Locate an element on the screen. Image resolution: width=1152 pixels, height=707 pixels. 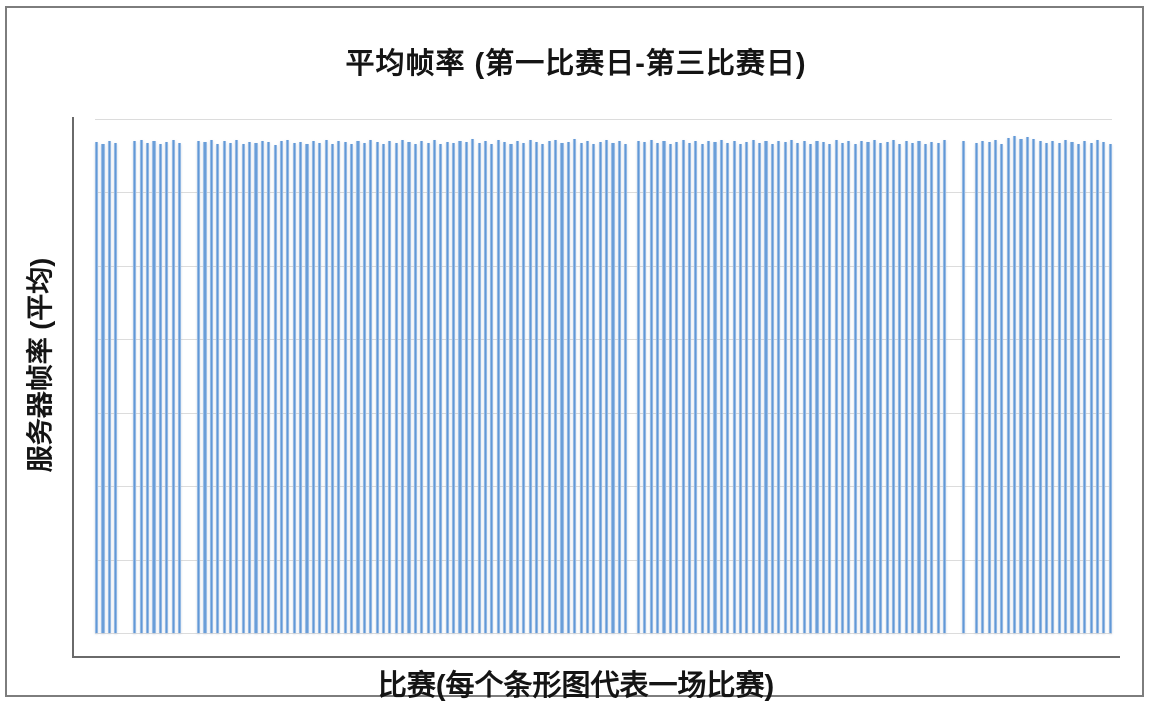
y-axis-line is located at coordinates (73, 387).